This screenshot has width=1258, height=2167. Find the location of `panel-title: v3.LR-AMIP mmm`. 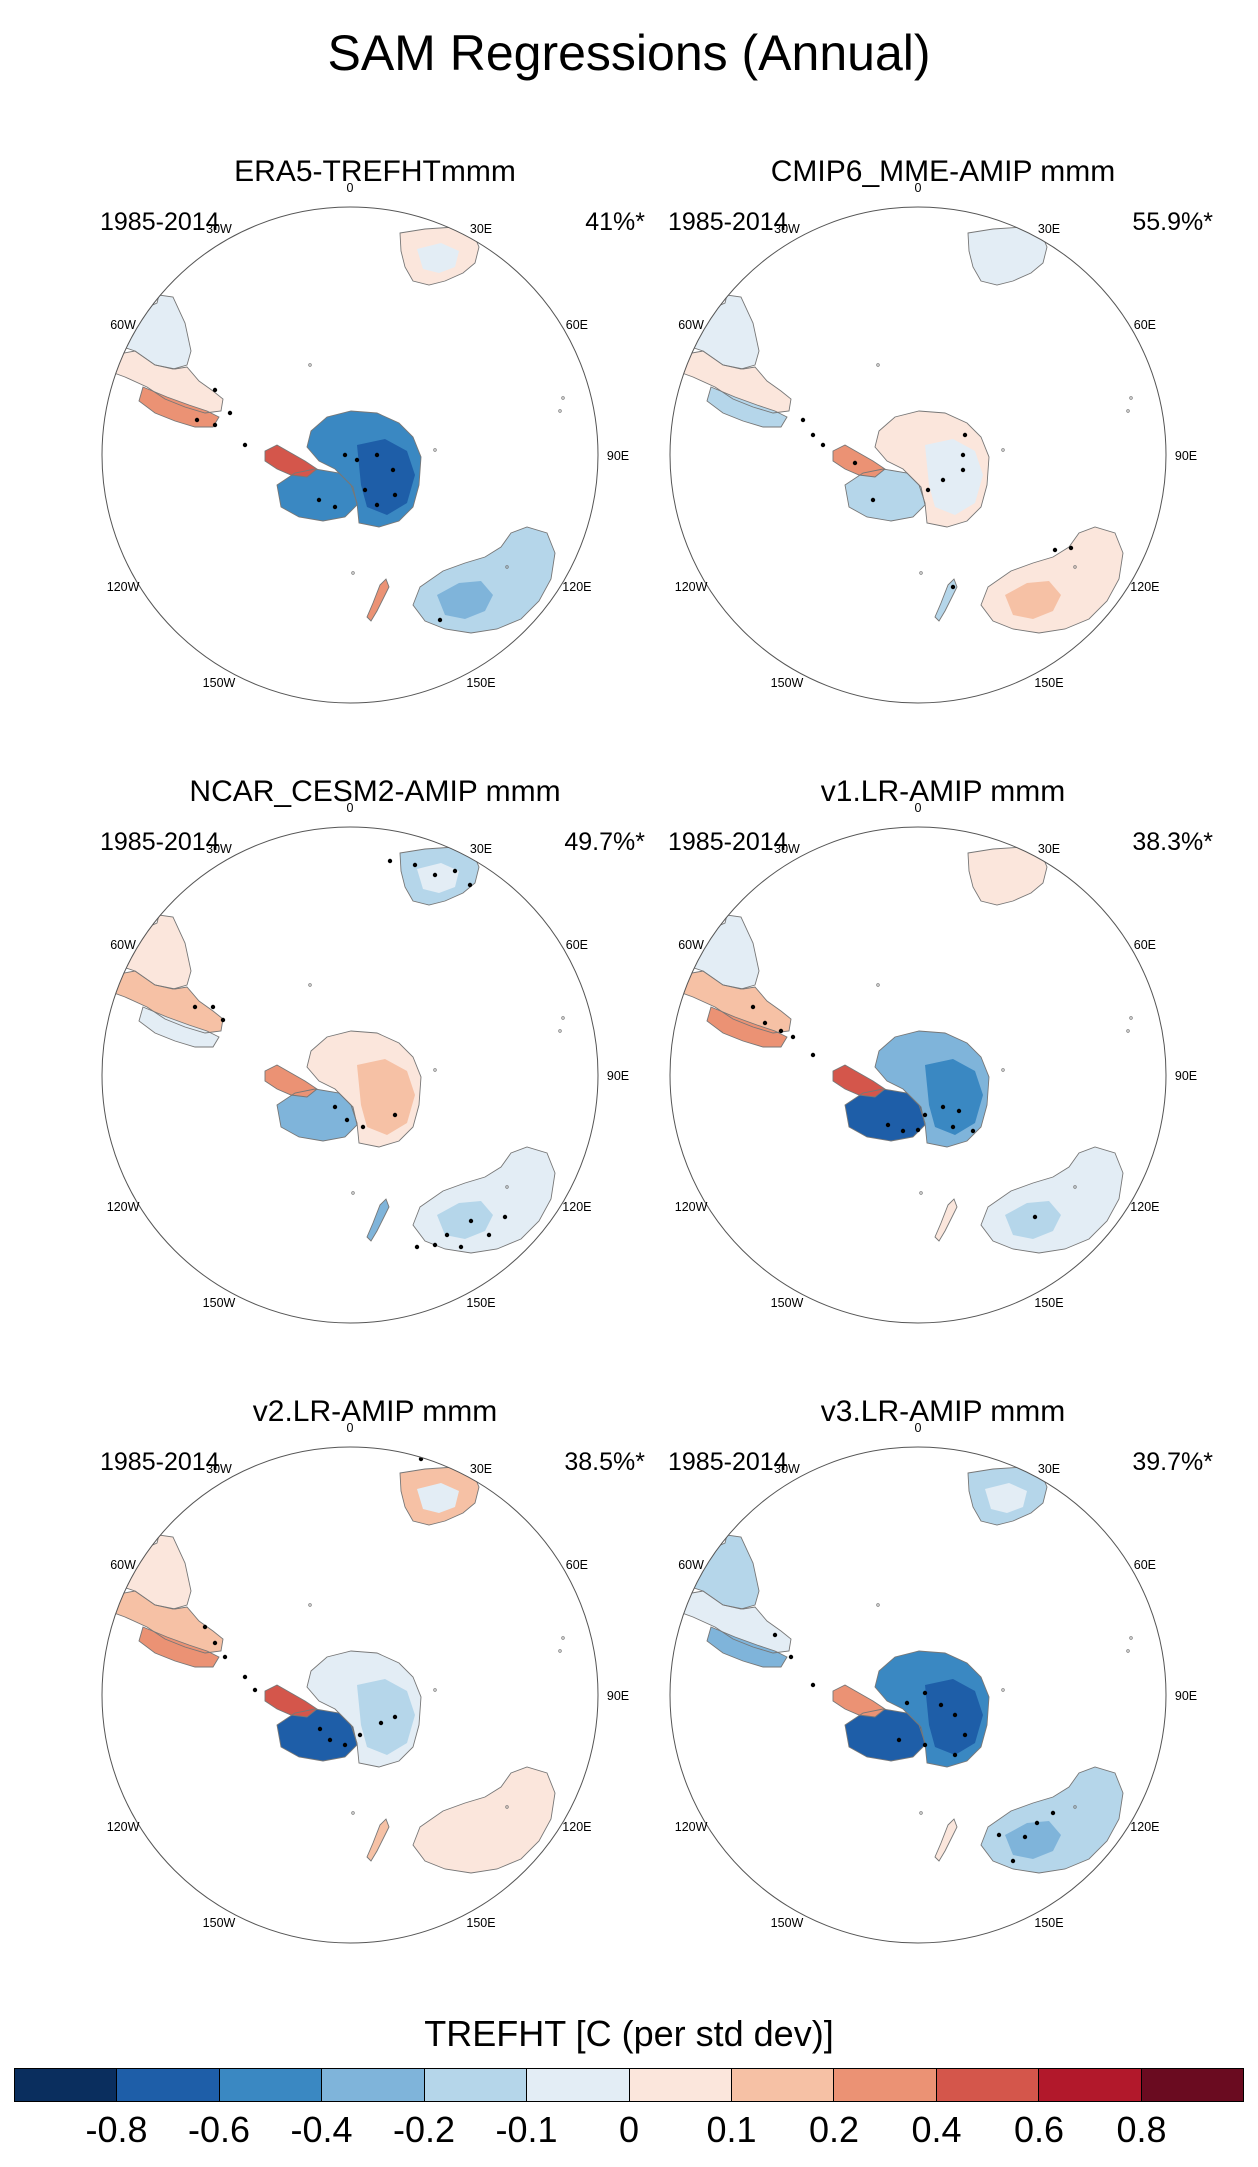

panel-title: v3.LR-AMIP mmm is located at coordinates (943, 1411).